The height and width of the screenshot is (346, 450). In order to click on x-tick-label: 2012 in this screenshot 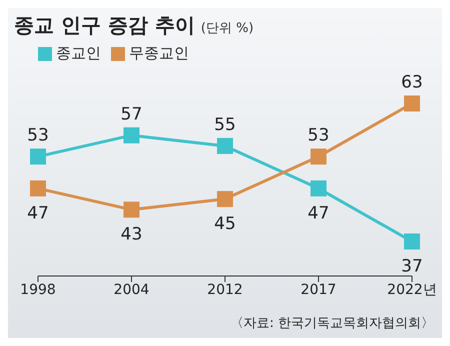, I will do `click(225, 290)`.